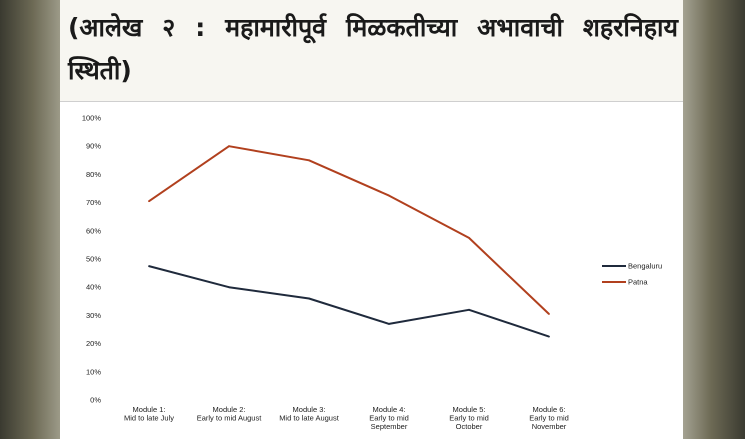 The width and height of the screenshot is (745, 440). What do you see at coordinates (645, 266) in the screenshot?
I see `legend-label-bengaluru: Bengaluru` at bounding box center [645, 266].